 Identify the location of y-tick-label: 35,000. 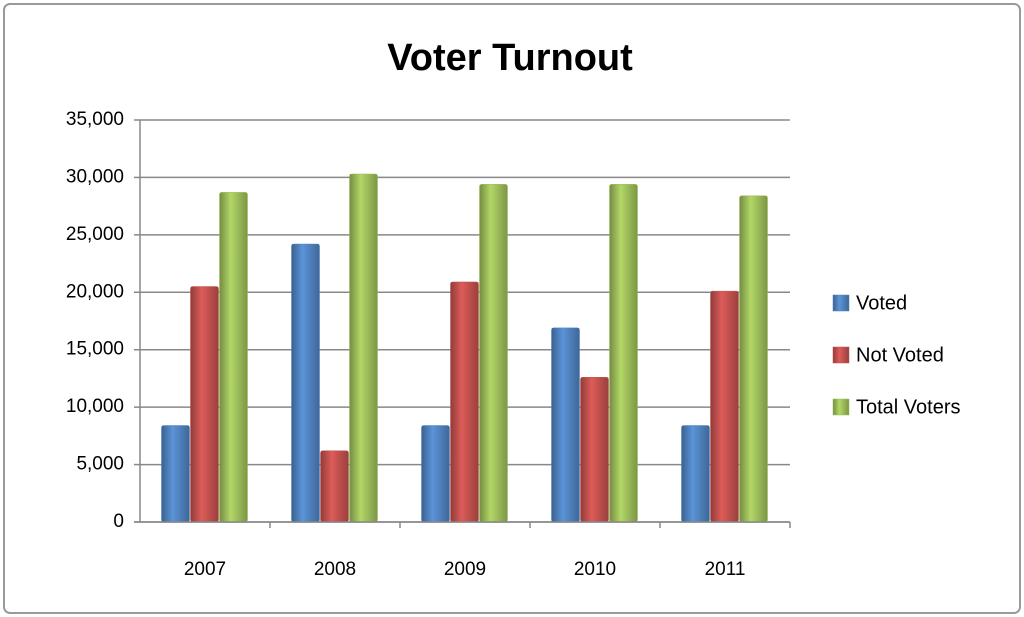
(95, 119).